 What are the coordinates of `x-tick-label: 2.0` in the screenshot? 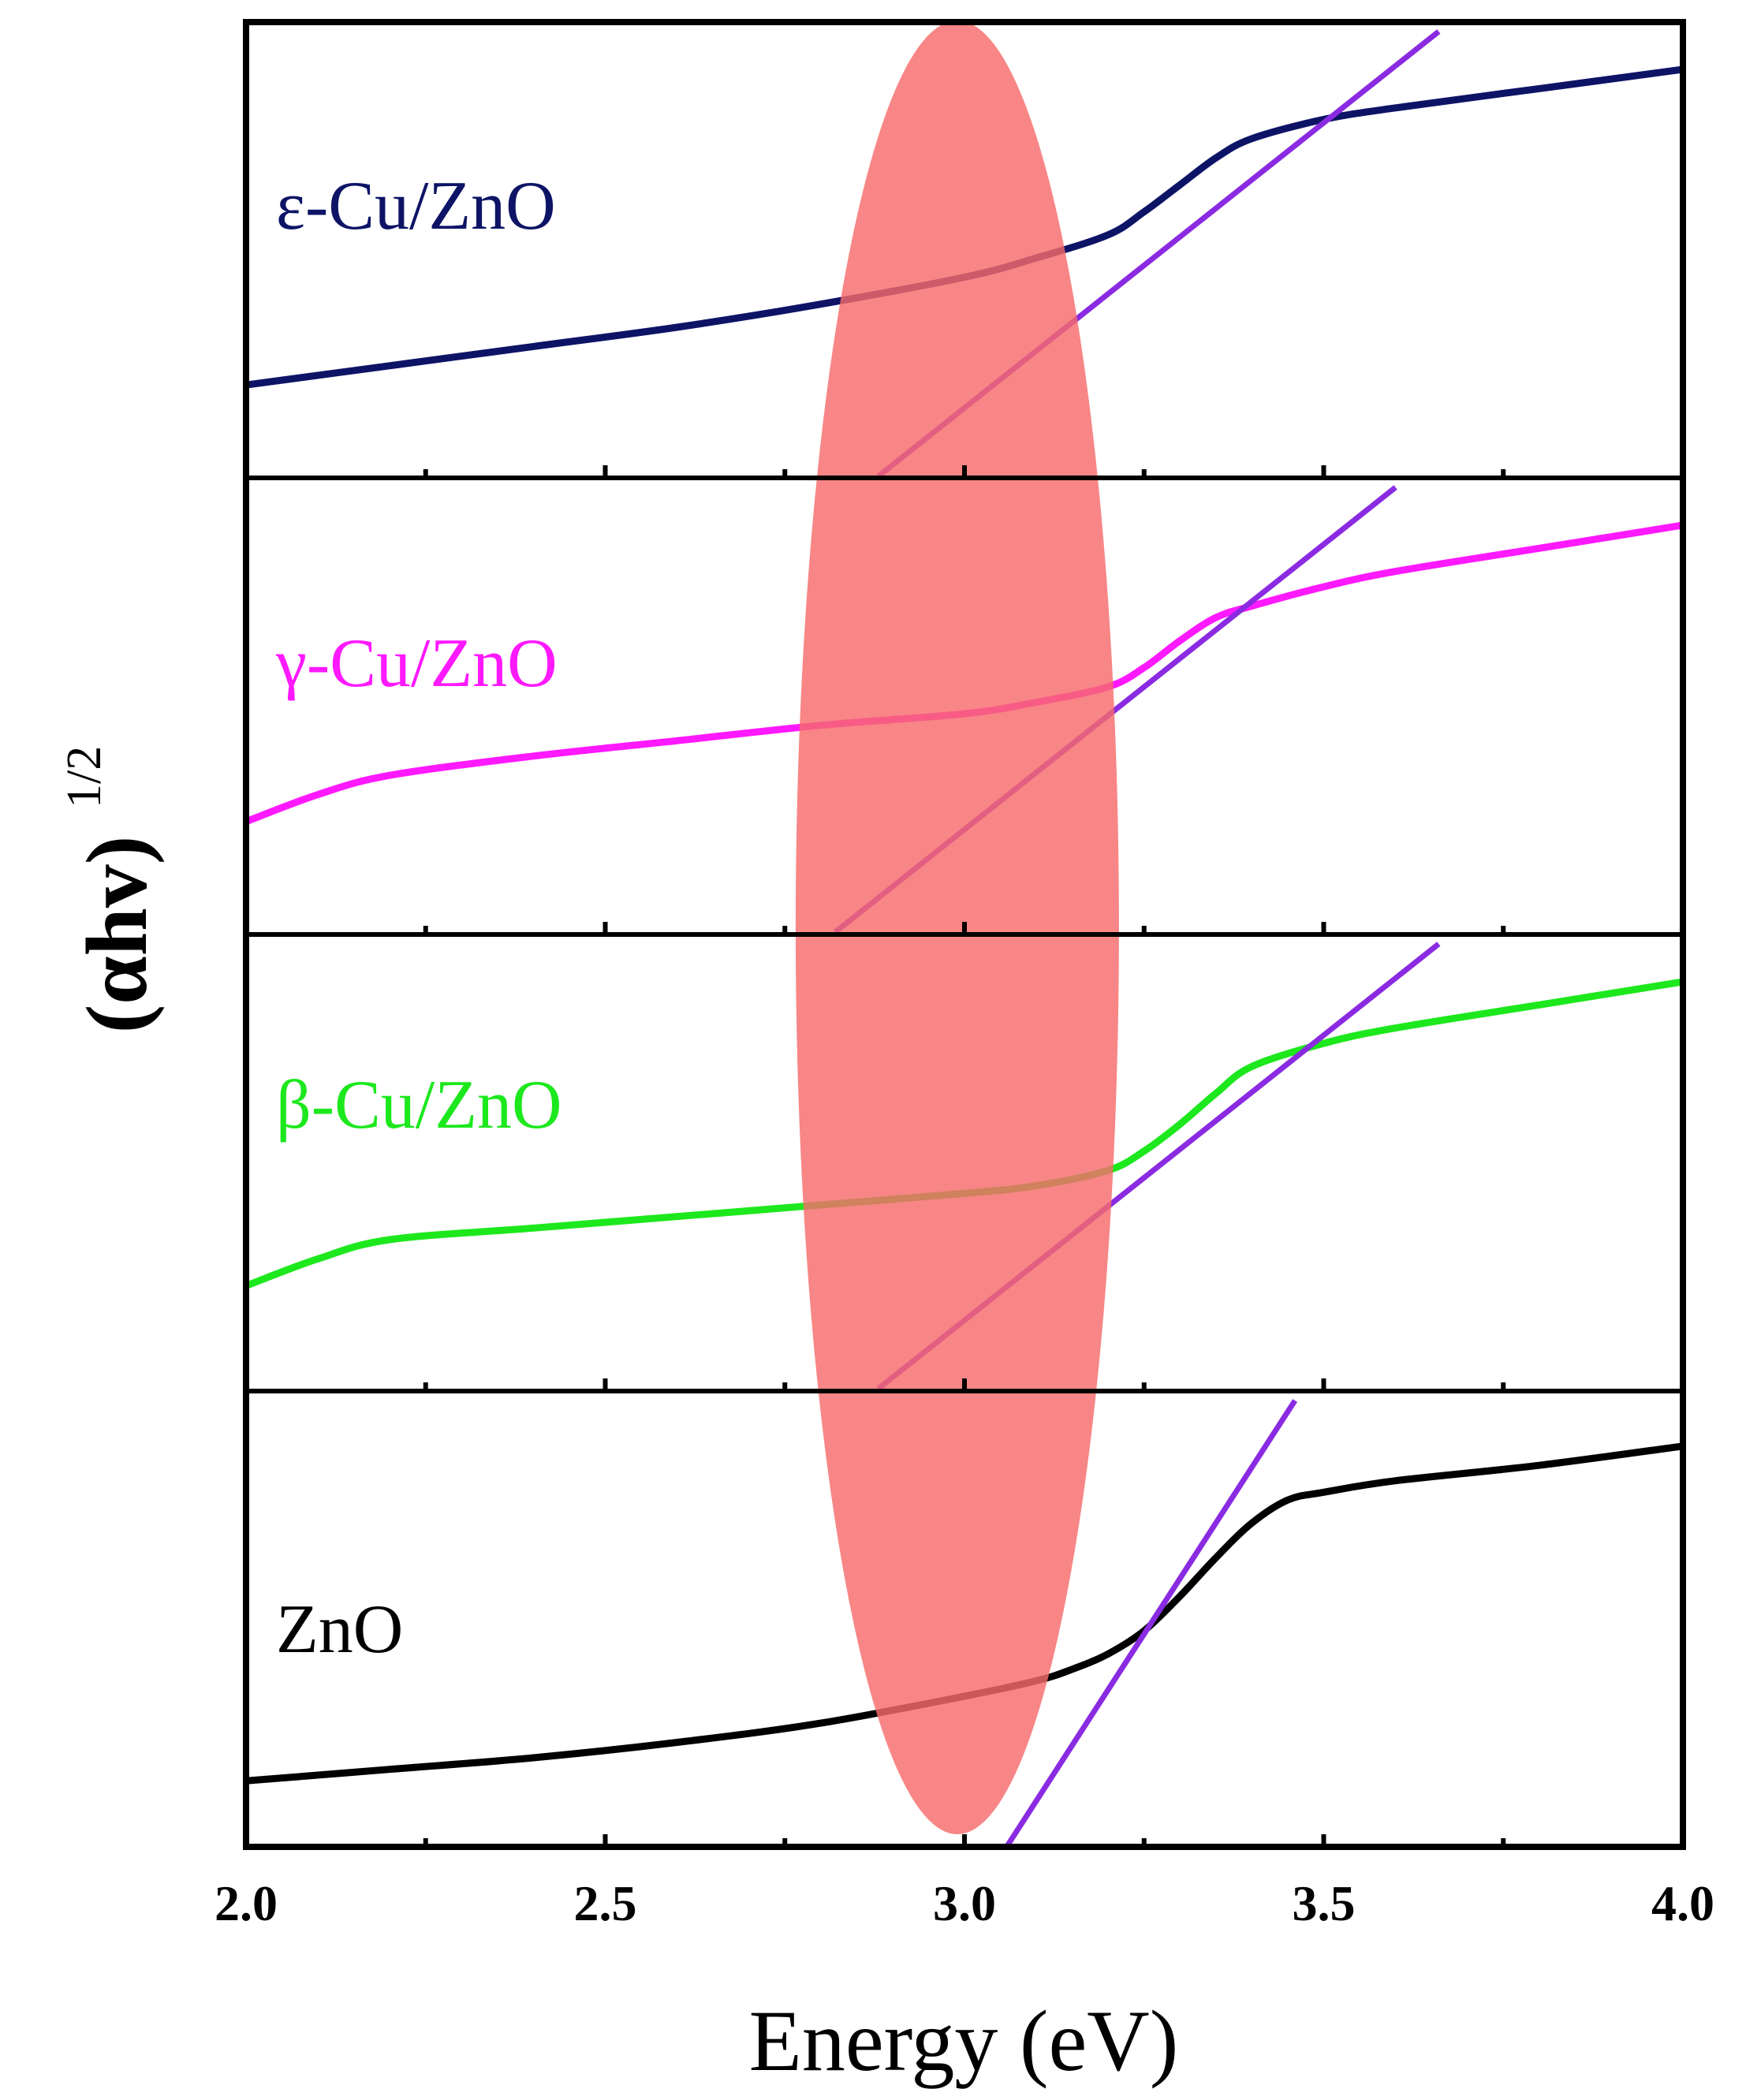 It's located at (246, 1903).